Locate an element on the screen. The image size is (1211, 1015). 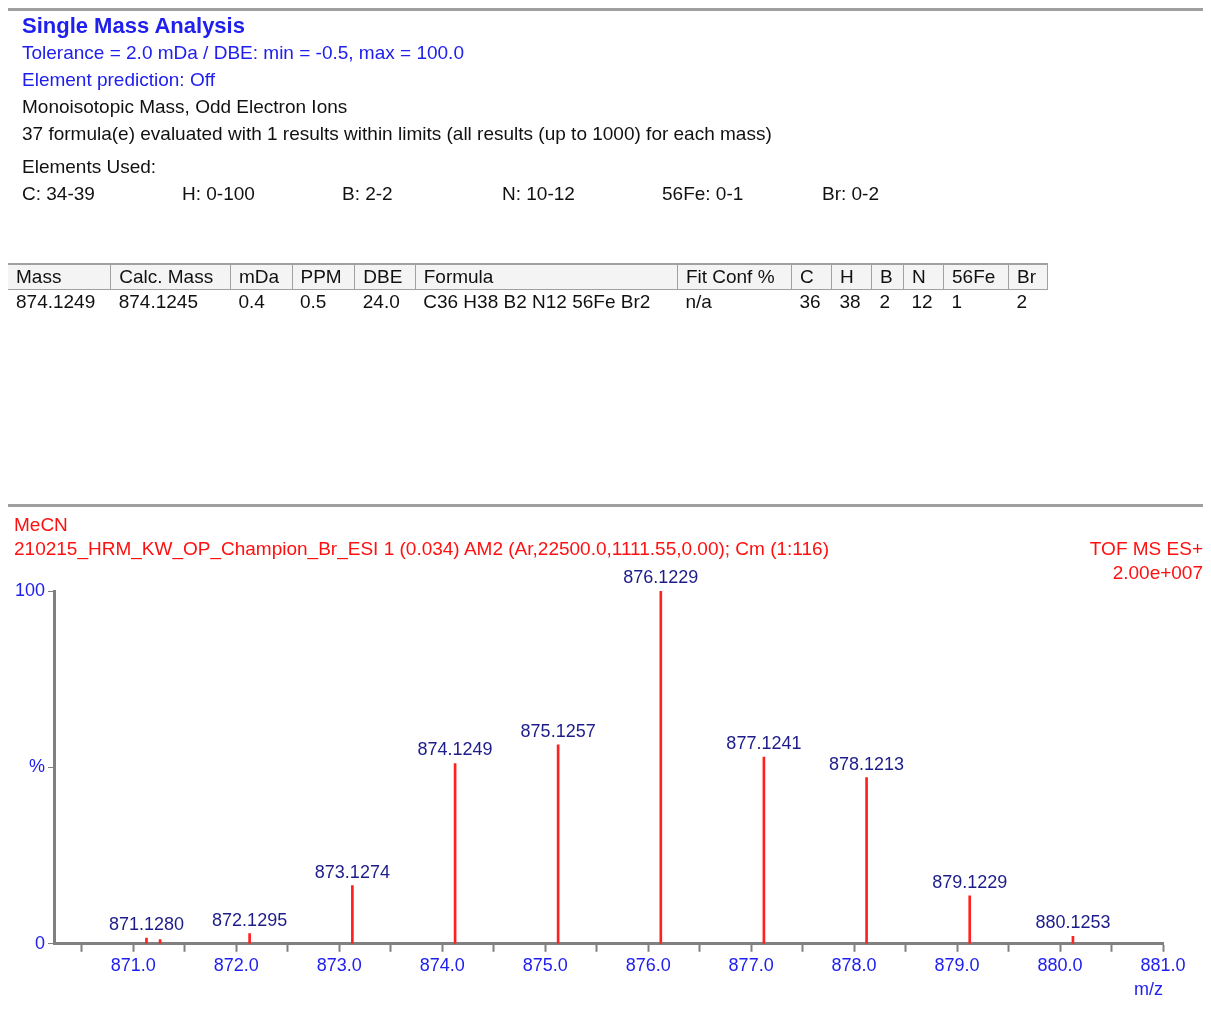
annotation: 880.1253 is located at coordinates (1073, 922).